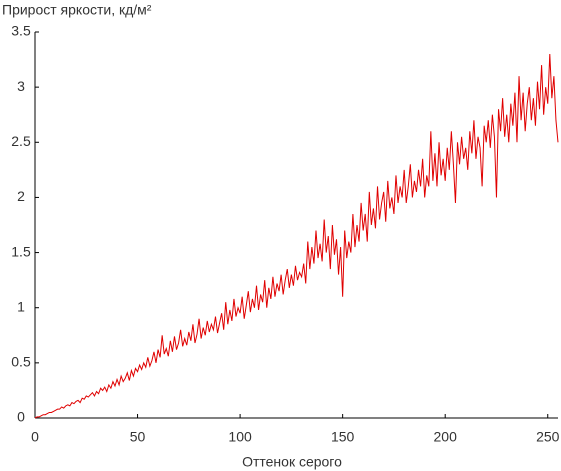 The image size is (561, 471). I want to click on x-tick-label: 50, so click(138, 437).